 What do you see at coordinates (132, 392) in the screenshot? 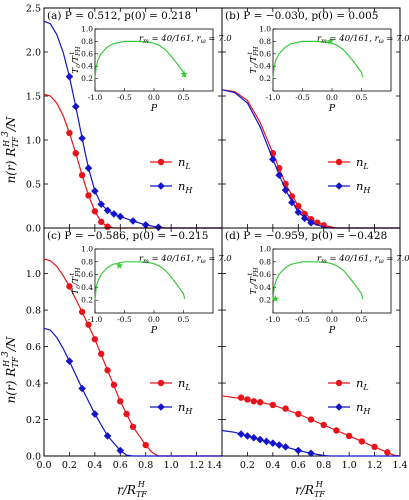
I see `series-line-n_H` at bounding box center [132, 392].